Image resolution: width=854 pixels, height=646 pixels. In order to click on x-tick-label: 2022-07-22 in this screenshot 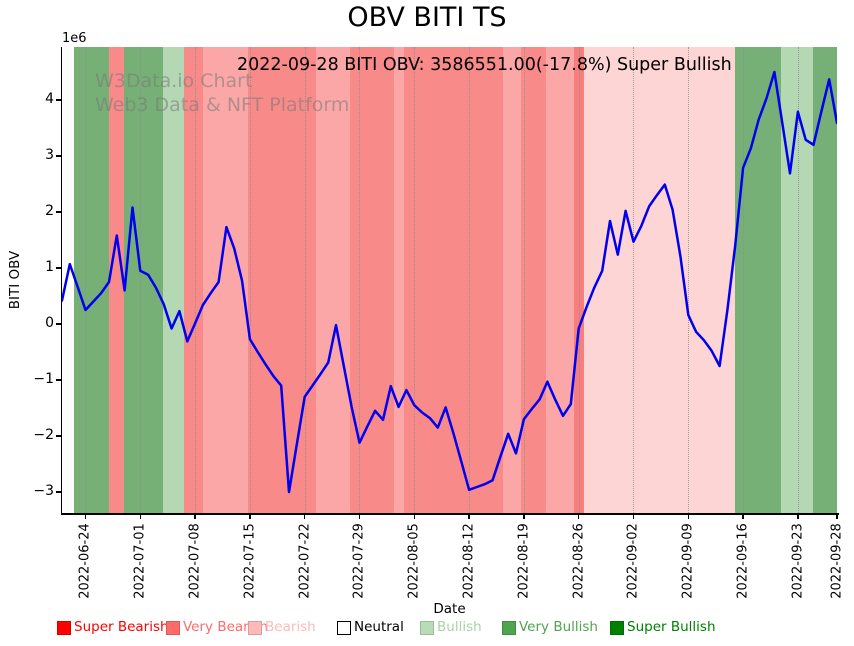, I will do `click(305, 561)`.